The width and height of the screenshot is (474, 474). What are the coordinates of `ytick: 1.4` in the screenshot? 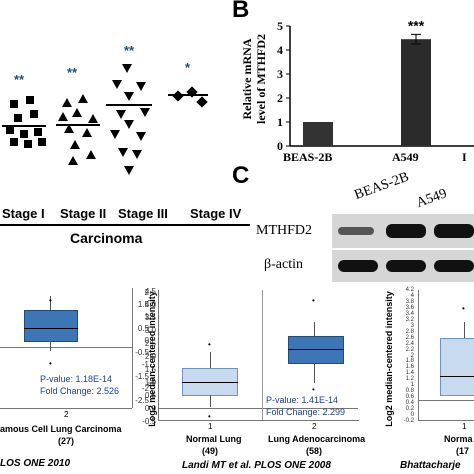 It's located at (409, 373).